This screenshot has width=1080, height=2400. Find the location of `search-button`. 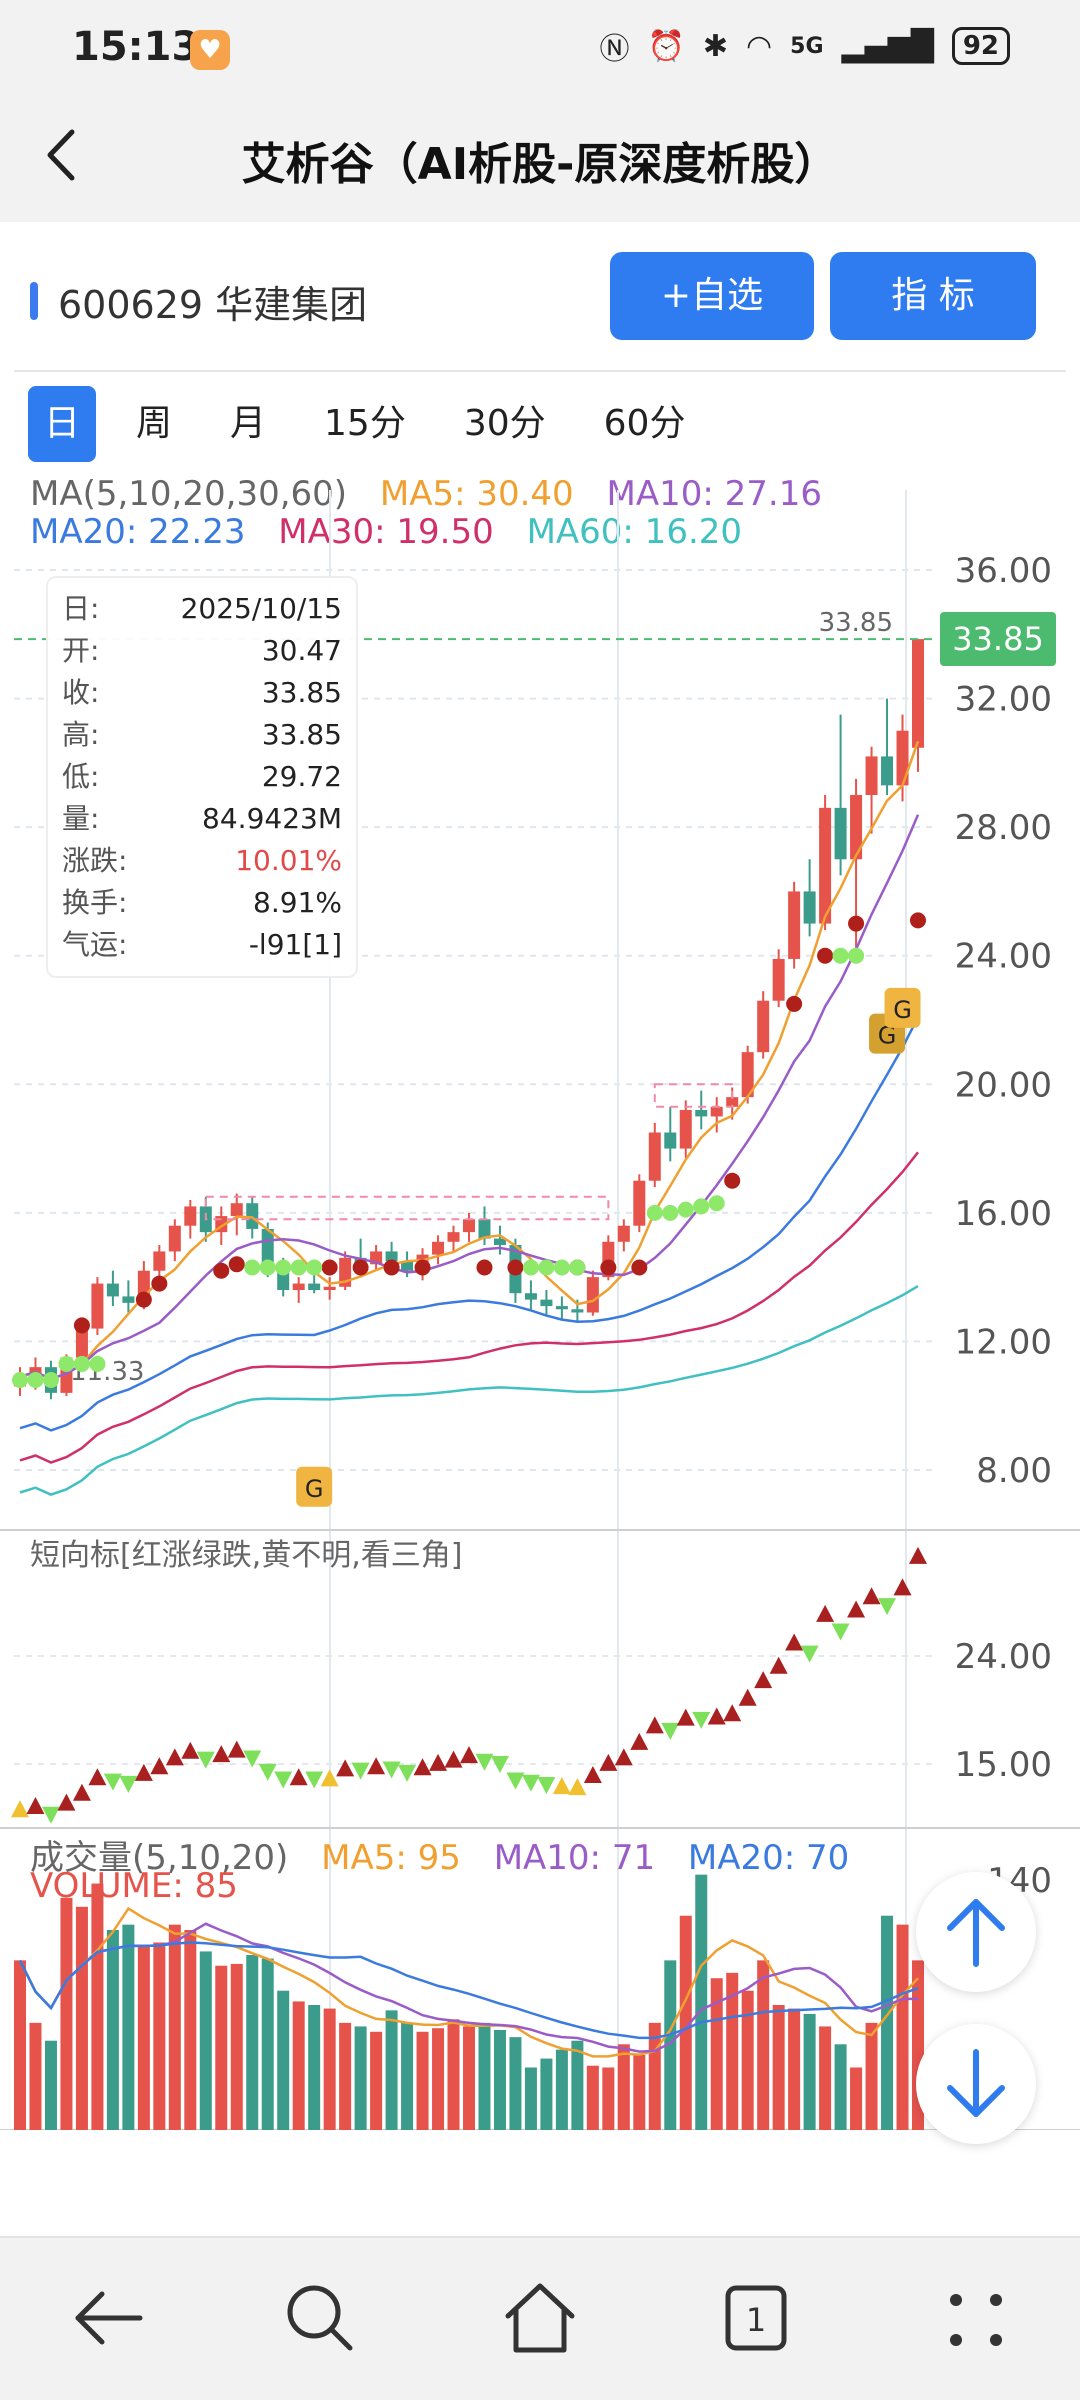

search-button is located at coordinates (320, 2318).